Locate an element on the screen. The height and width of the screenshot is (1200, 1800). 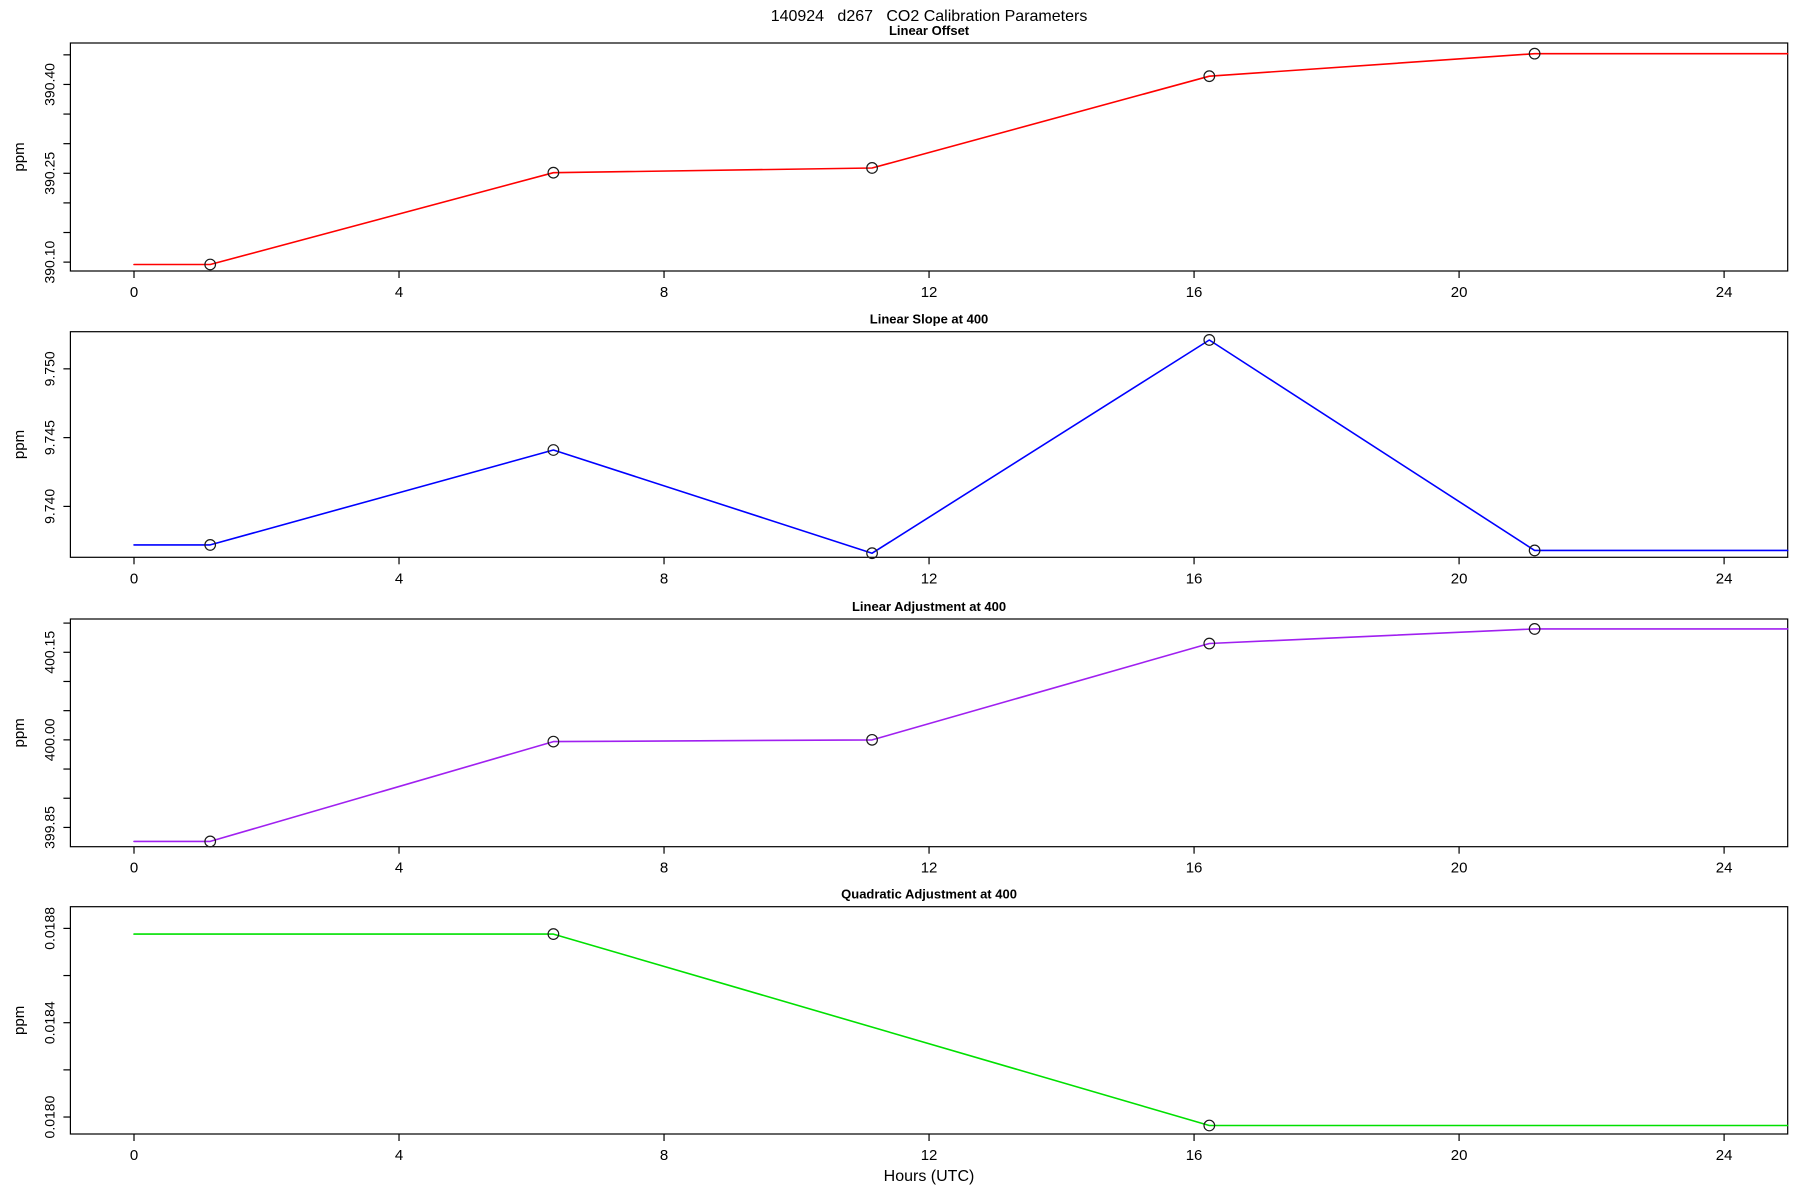
panel-title: Quadratic Adjustment at 400 is located at coordinates (929, 894).